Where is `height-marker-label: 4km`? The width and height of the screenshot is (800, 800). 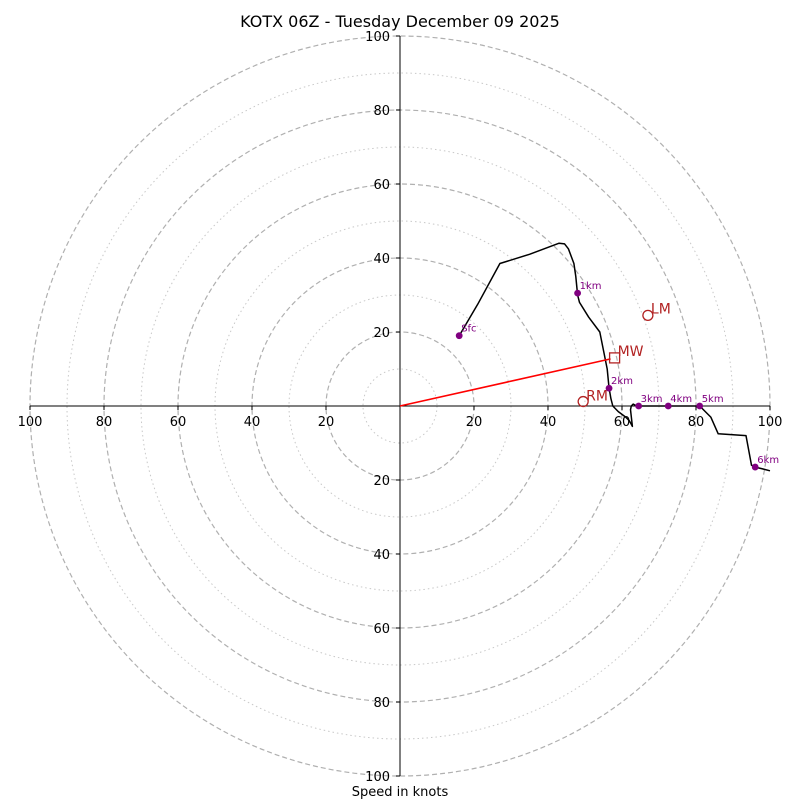
height-marker-label: 4km is located at coordinates (681, 399).